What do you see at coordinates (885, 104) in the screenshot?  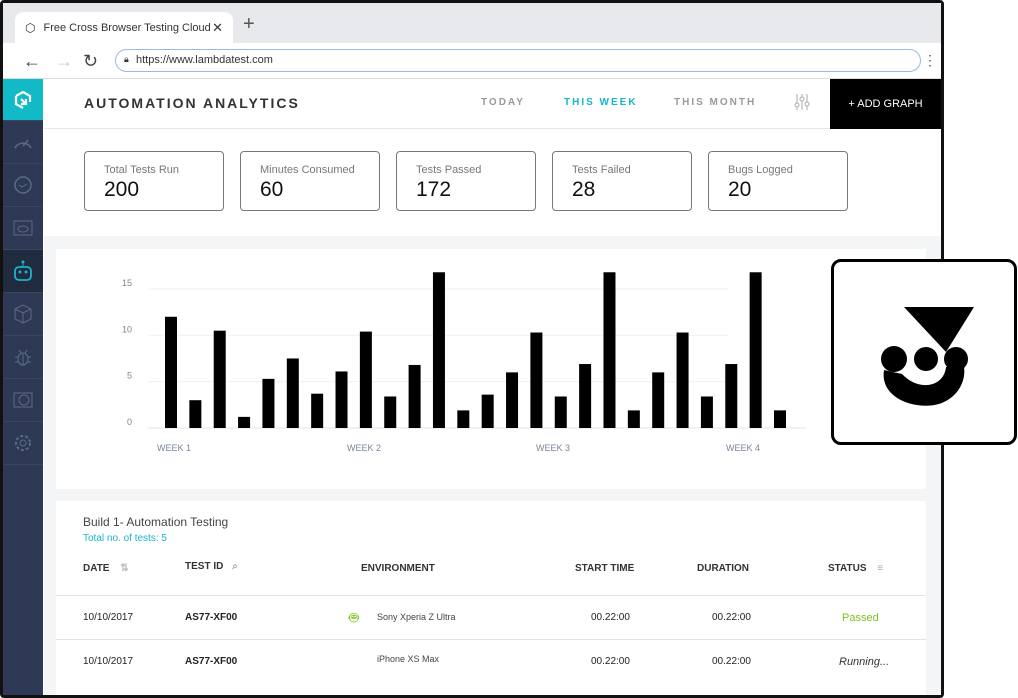 I see `add-graph-button: + ADD GRAPH` at bounding box center [885, 104].